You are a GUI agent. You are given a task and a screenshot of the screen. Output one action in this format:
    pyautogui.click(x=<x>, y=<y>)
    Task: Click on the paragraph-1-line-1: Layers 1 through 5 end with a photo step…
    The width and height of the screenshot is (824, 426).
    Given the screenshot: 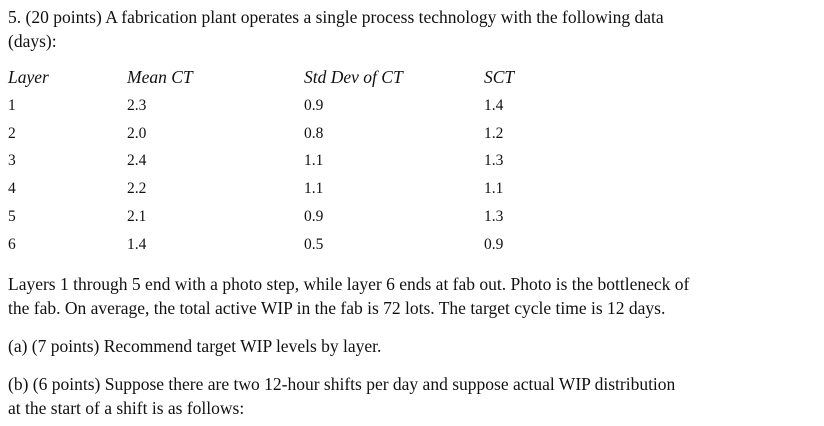 What is the action you would take?
    pyautogui.click(x=349, y=284)
    